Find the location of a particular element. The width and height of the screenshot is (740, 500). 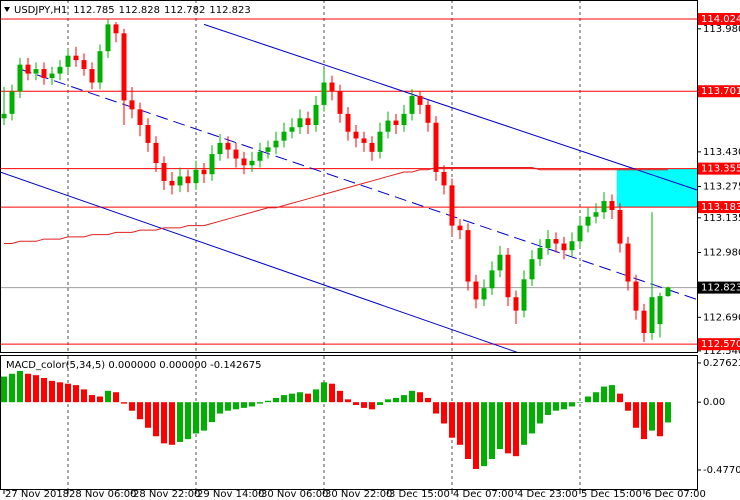

y-tick-label: 113.275 is located at coordinates (721, 187).